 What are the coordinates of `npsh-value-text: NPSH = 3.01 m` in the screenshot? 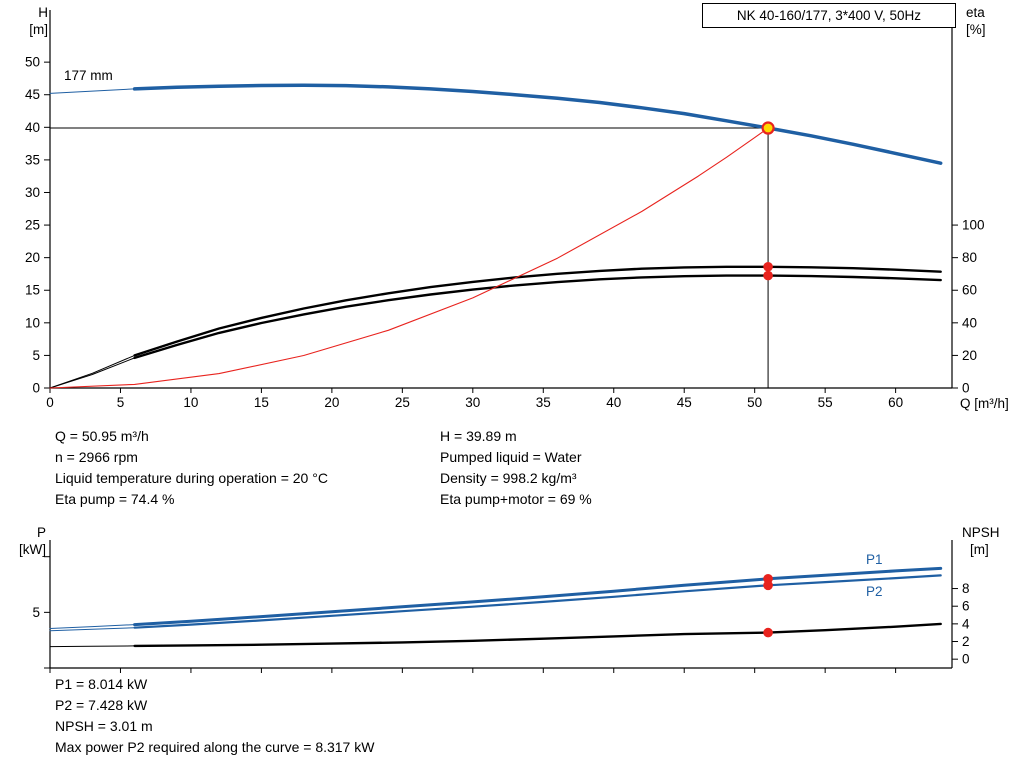 It's located at (104, 726).